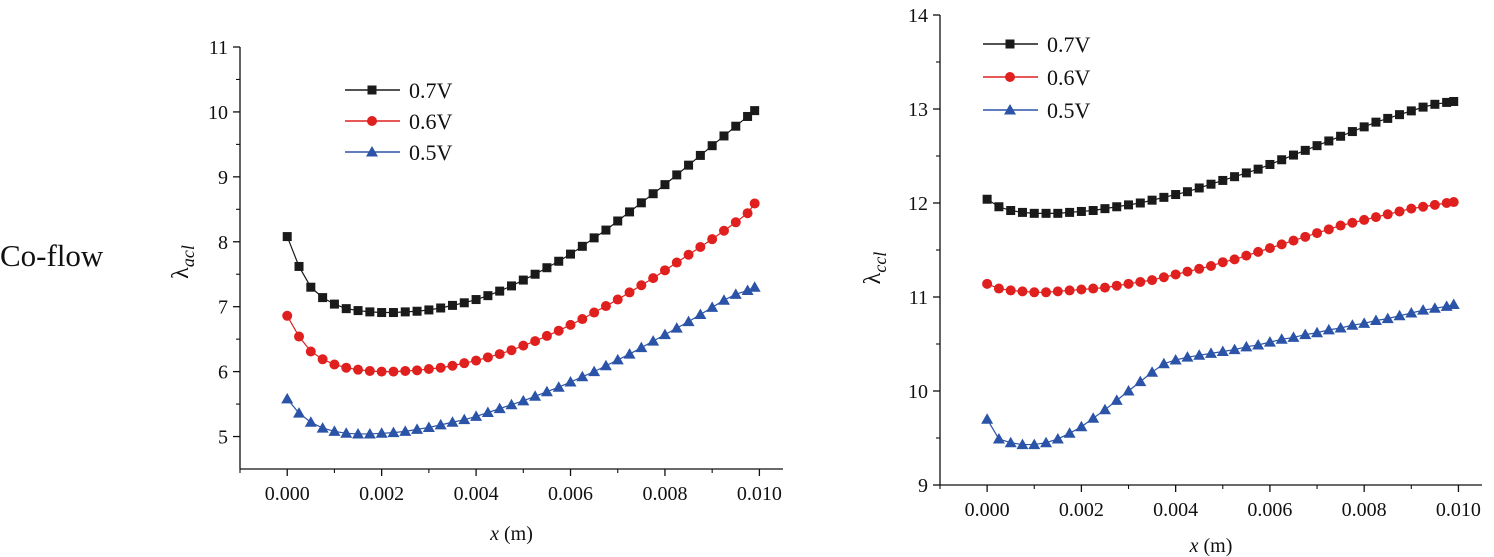 Image resolution: width=1494 pixels, height=557 pixels. Describe the element at coordinates (1037, 77) in the screenshot. I see `legend-entry-0.6V: 0.6V` at that location.